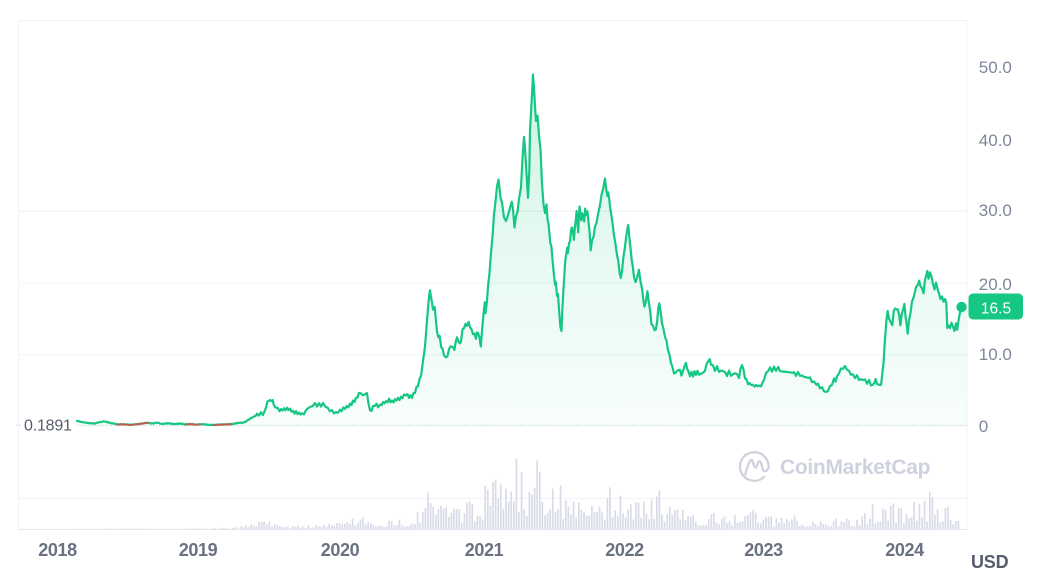 The height and width of the screenshot is (588, 1044). I want to click on svg-text: 2023, so click(763, 550).